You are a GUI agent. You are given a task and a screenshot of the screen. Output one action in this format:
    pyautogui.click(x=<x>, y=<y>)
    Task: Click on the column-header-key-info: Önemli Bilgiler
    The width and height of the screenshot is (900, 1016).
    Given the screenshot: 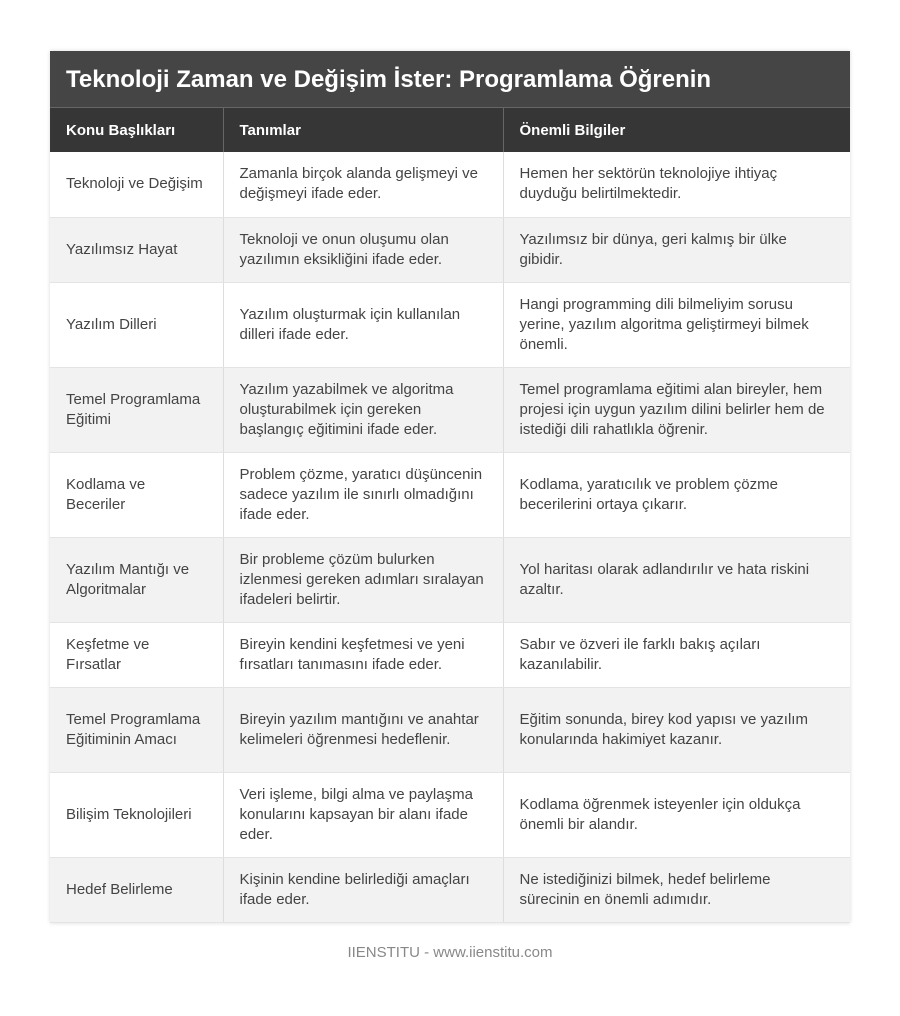 What is the action you would take?
    pyautogui.click(x=676, y=130)
    